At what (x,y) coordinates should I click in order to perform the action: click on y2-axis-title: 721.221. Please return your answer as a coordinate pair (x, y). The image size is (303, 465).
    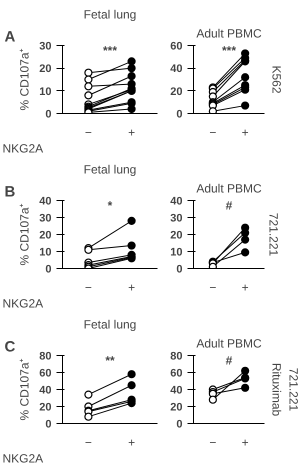
    Looking at the image, I should click on (273, 234).